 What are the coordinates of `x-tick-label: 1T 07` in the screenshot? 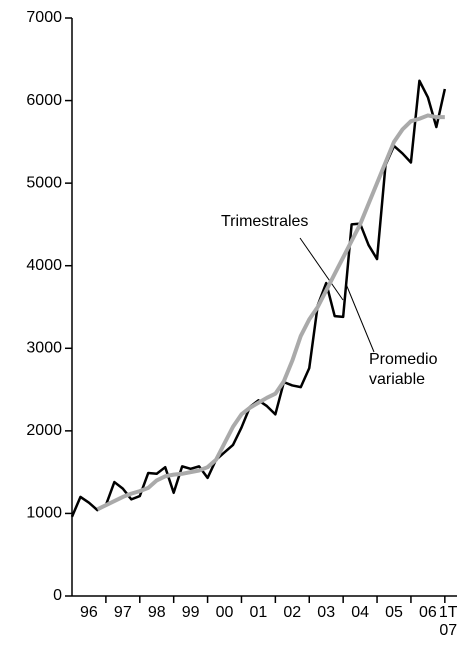 It's located at (447, 621).